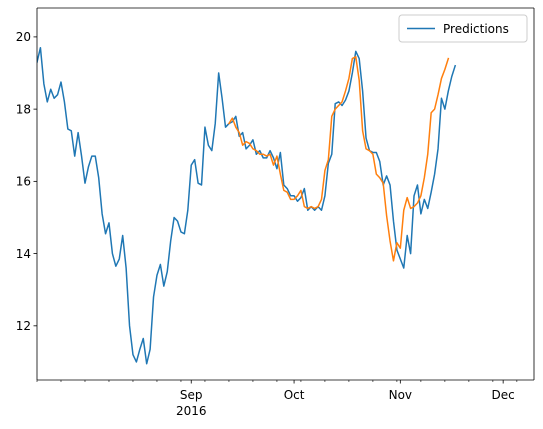  What do you see at coordinates (23, 326) in the screenshot?
I see `y-tick-label: 12` at bounding box center [23, 326].